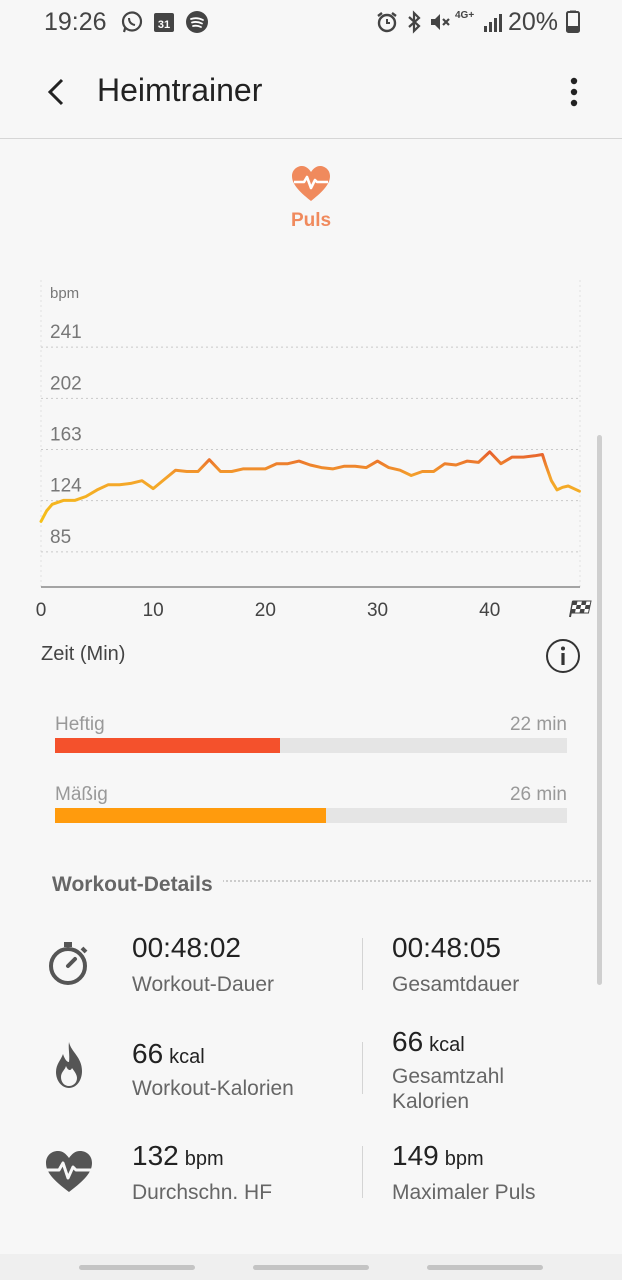 The height and width of the screenshot is (1280, 622). Describe the element at coordinates (80, 724) in the screenshot. I see `zone-name: Heftig` at that location.